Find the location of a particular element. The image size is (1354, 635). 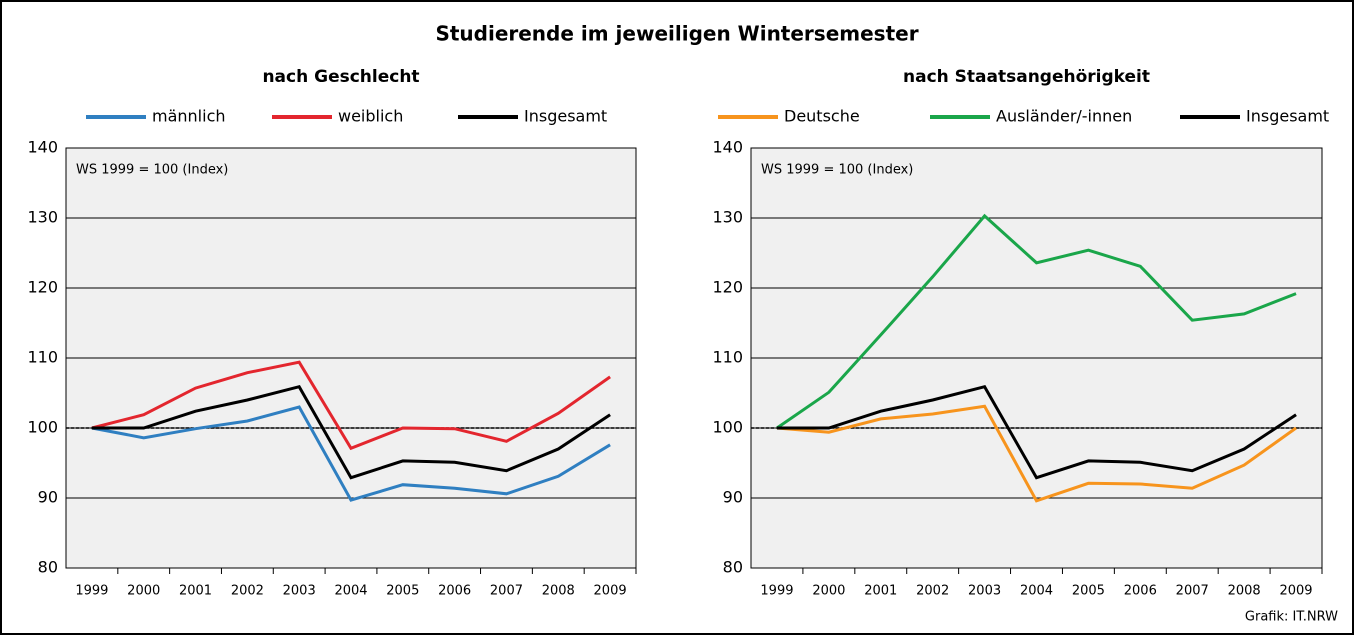

chart-subtitle: nach Staatsangehörigkeit is located at coordinates (1026, 77).